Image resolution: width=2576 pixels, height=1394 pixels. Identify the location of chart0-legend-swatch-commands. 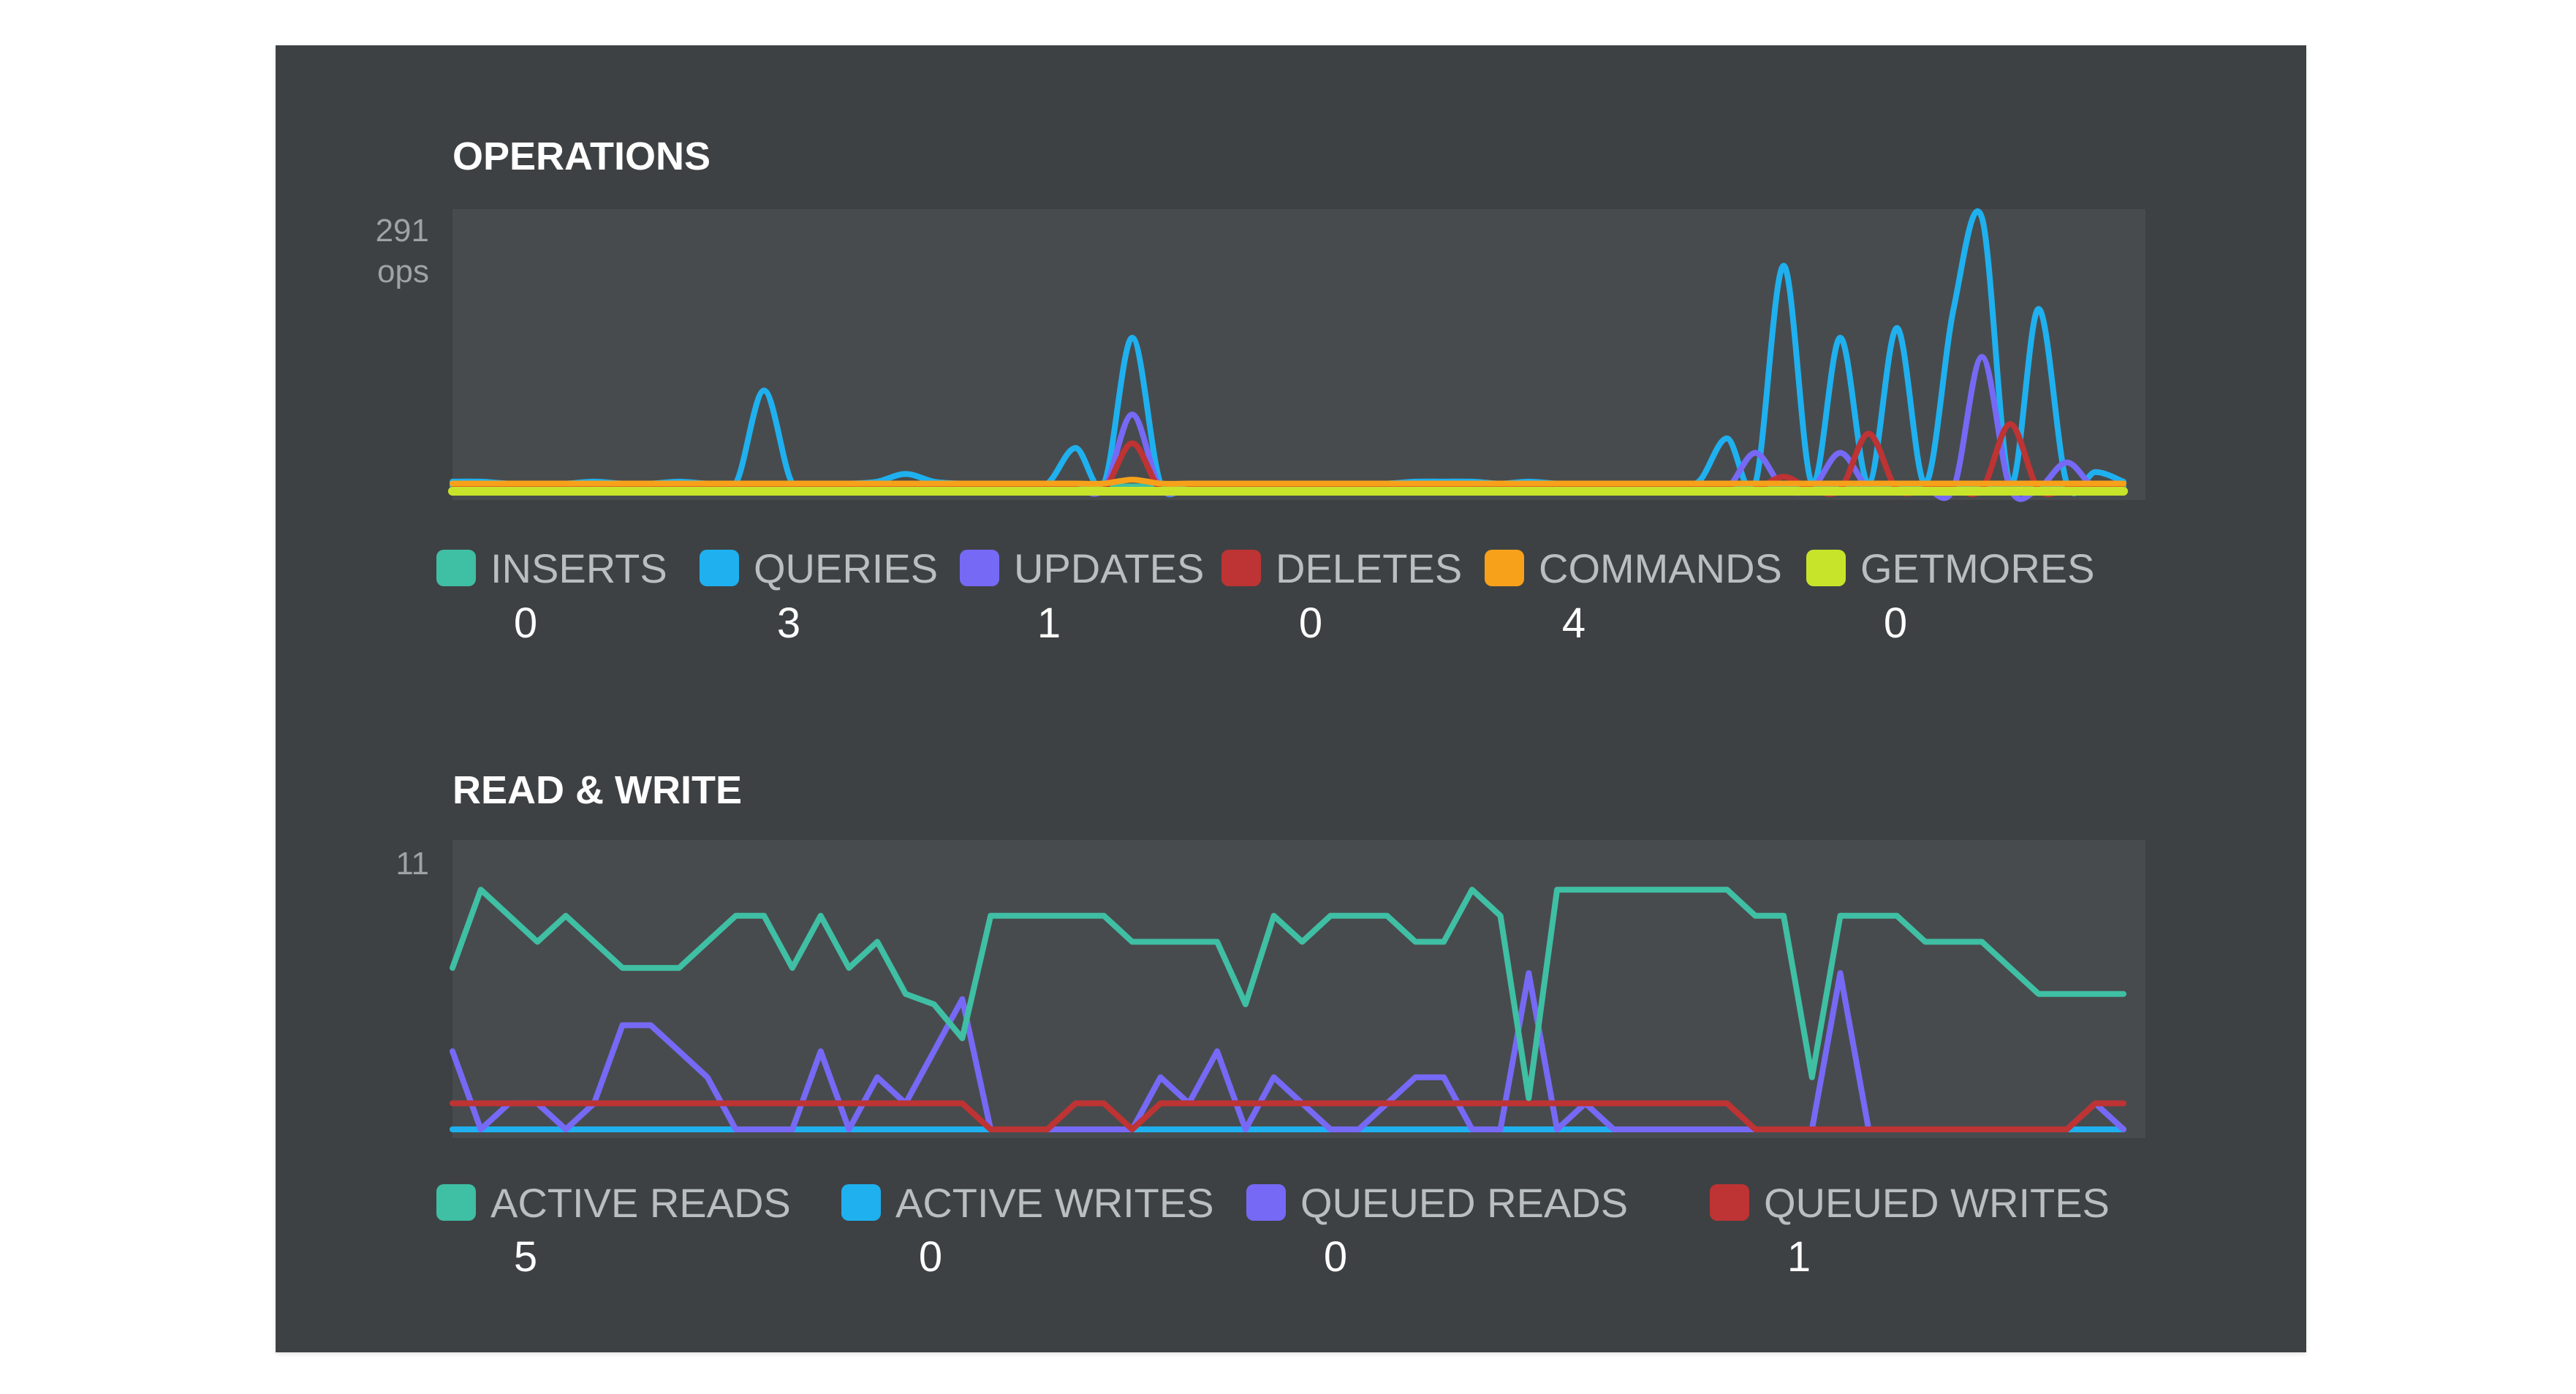
(1504, 568).